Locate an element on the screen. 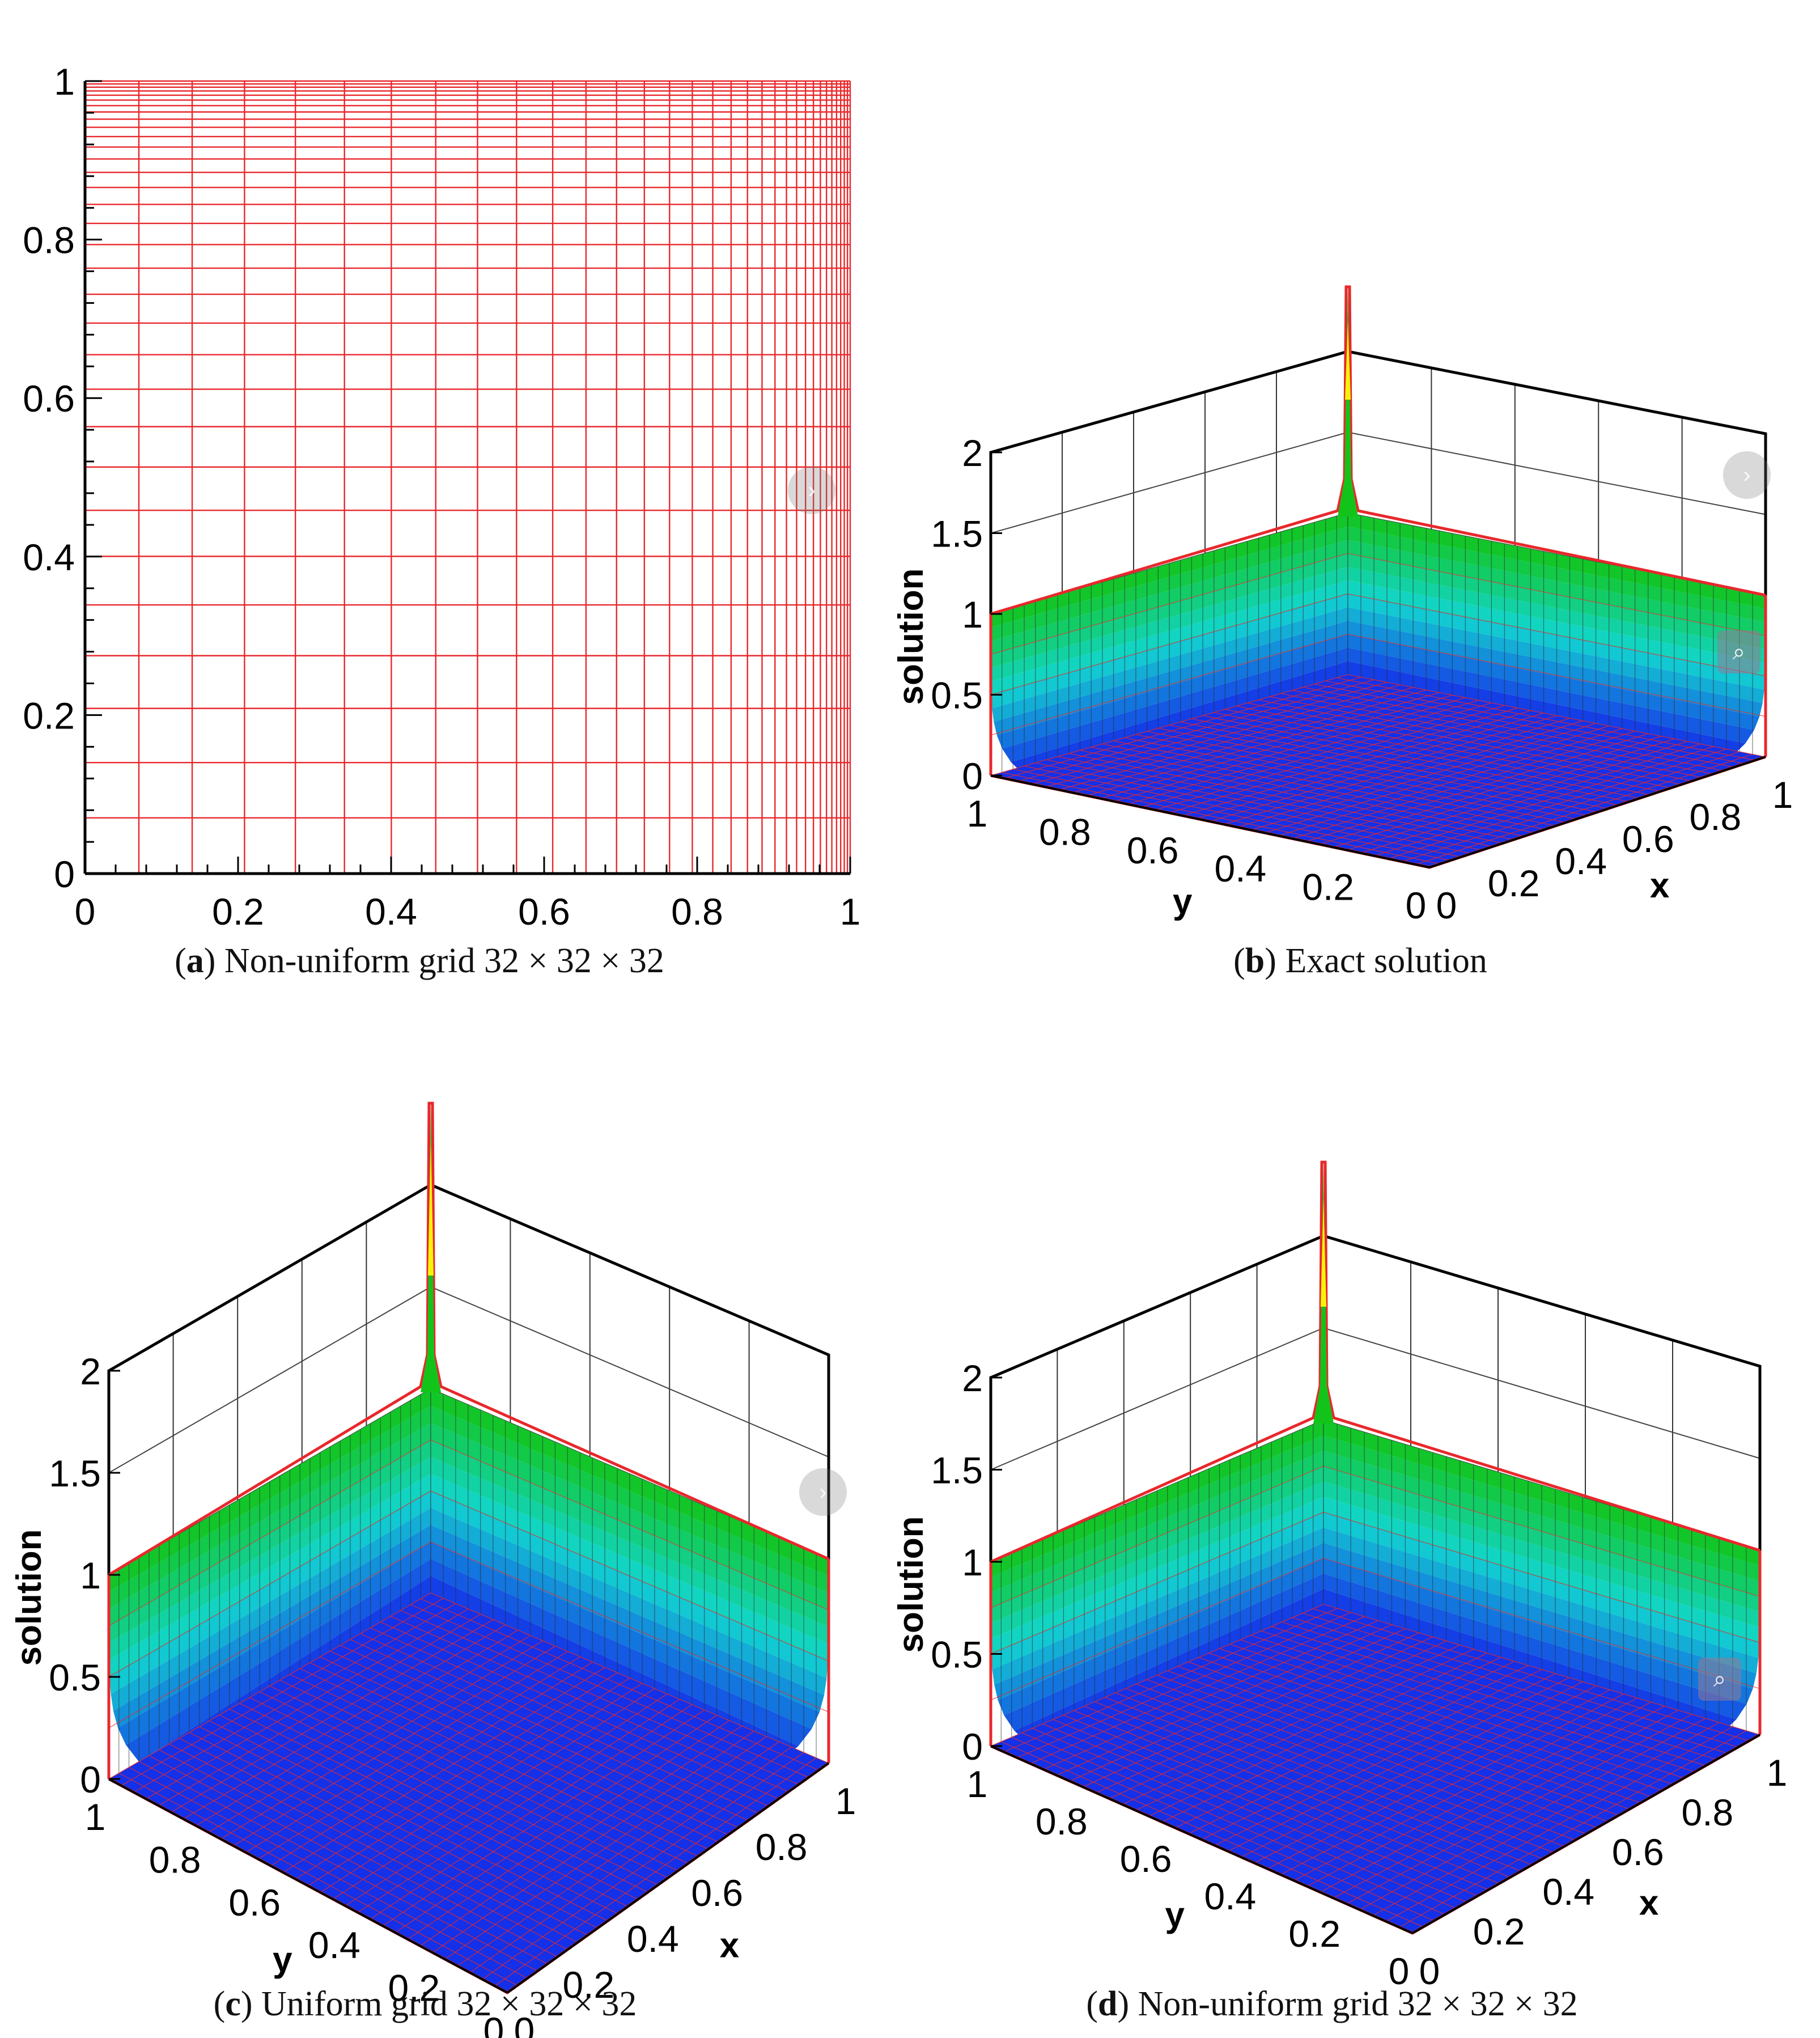  caption-a-letter: a is located at coordinates (195, 961).